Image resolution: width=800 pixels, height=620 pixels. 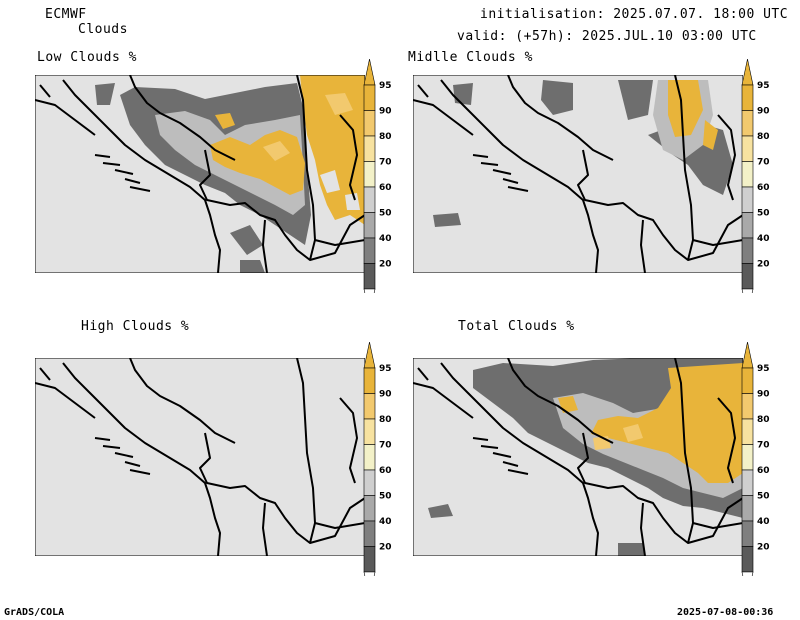 I want to click on panel-title-low: Low Clouds %, so click(x=87, y=57).